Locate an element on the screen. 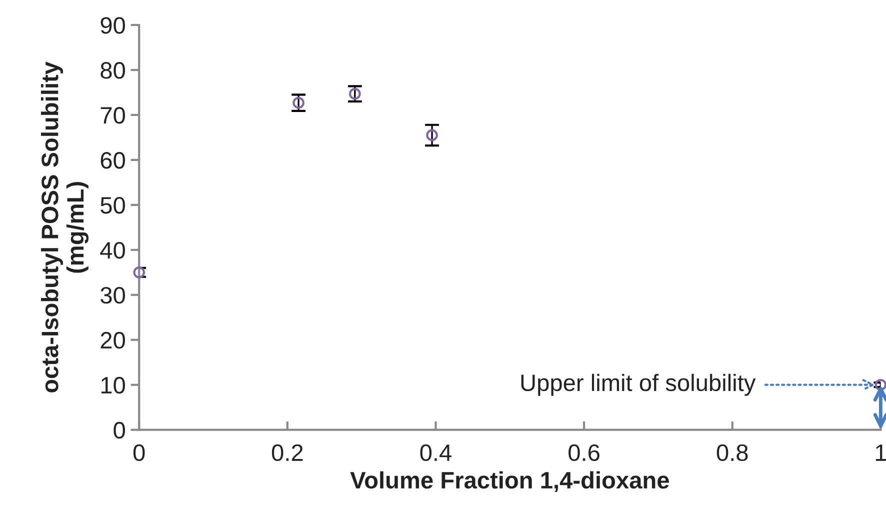 This screenshot has width=886, height=521. y-tick-label: 70 is located at coordinates (112, 115).